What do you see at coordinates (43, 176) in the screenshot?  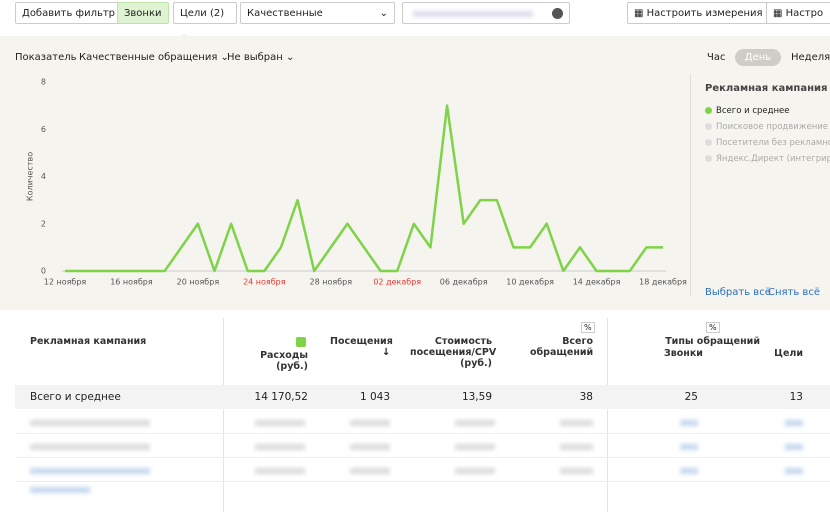 I see `y-tick-label: 4` at bounding box center [43, 176].